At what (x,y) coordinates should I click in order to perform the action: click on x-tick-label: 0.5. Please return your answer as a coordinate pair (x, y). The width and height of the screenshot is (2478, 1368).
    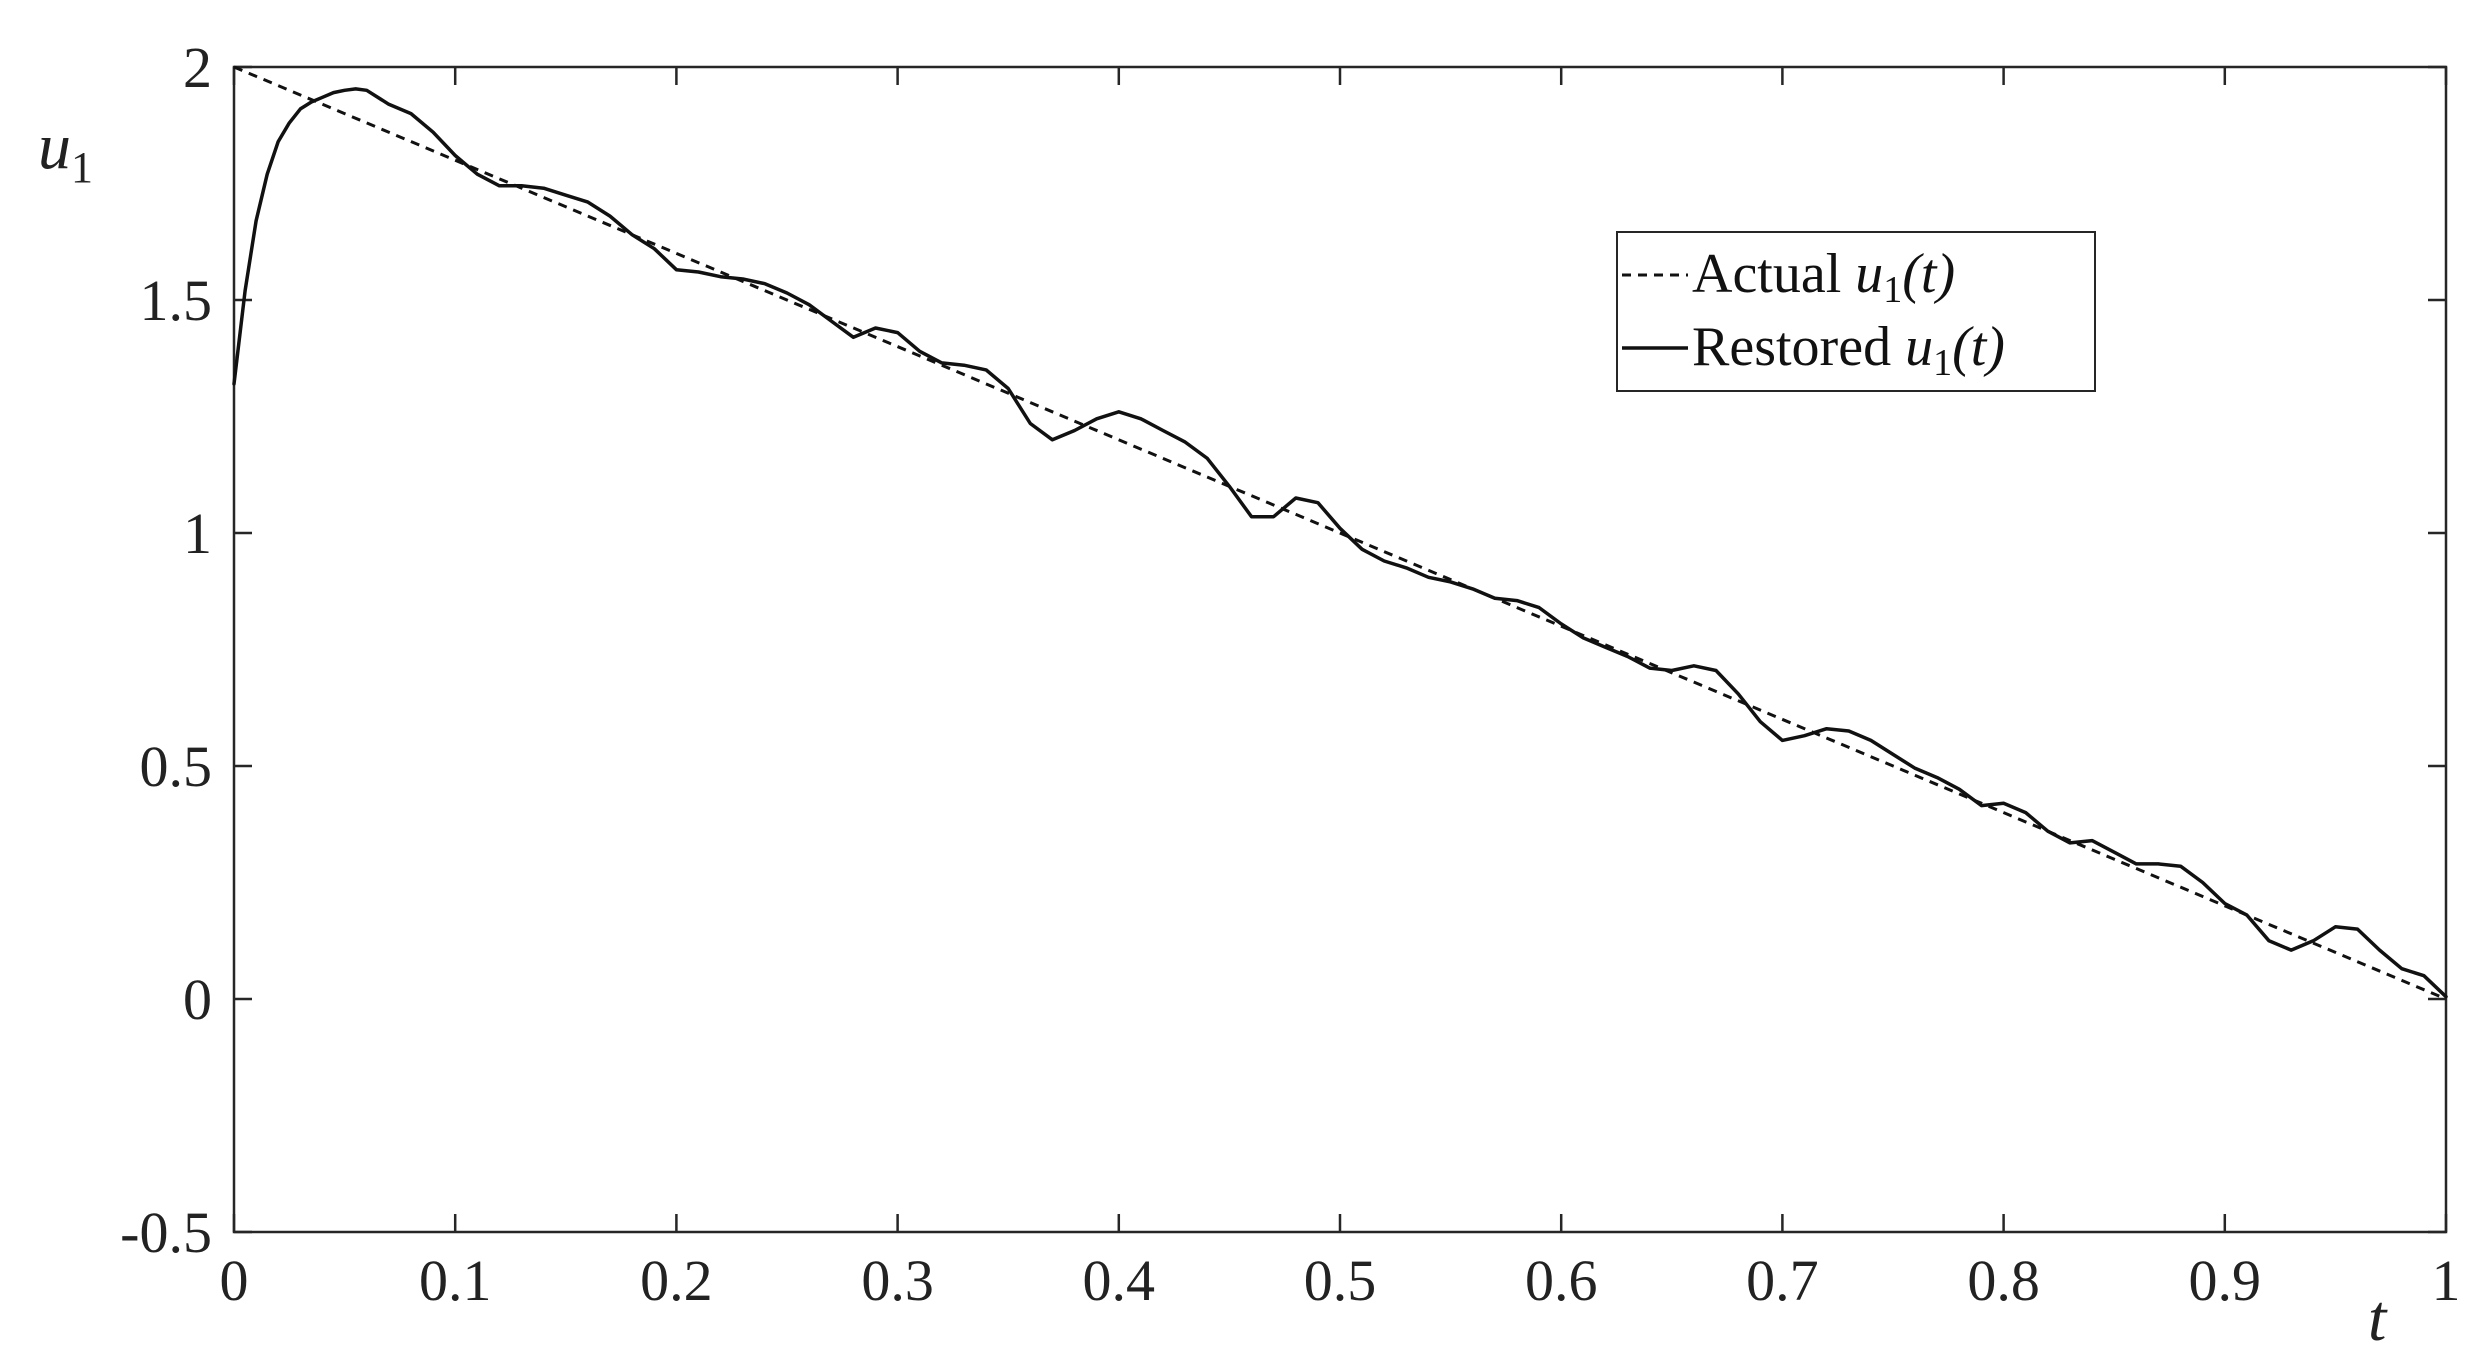
    Looking at the image, I should click on (1340, 1280).